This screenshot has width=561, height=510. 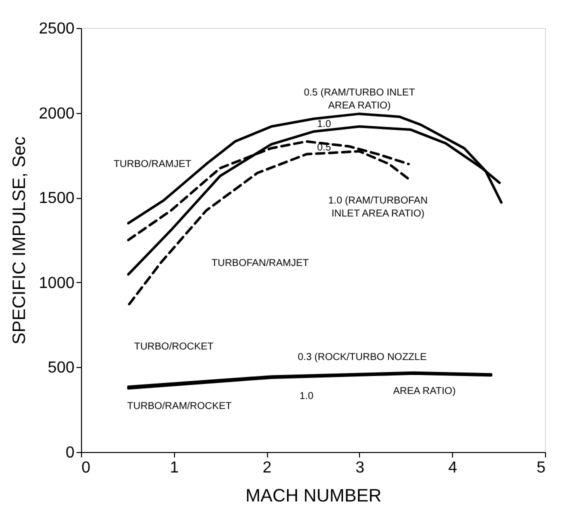 What do you see at coordinates (362, 358) in the screenshot?
I see `annotation: 0.3 (ROCK/TURBO NOZZLE` at bounding box center [362, 358].